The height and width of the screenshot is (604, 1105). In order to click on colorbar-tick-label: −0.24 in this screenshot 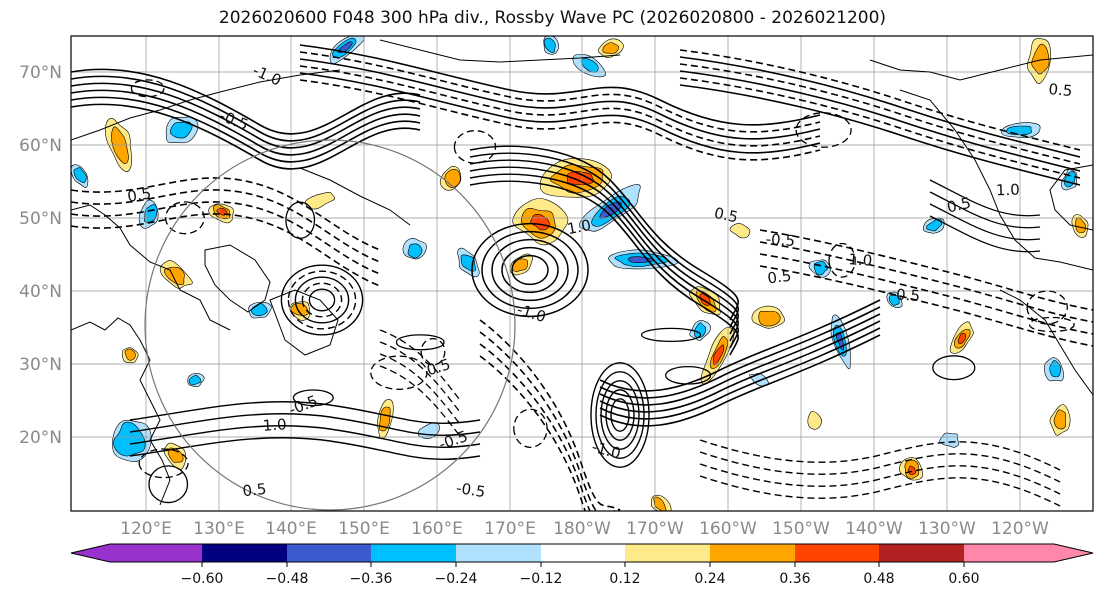, I will do `click(456, 579)`.